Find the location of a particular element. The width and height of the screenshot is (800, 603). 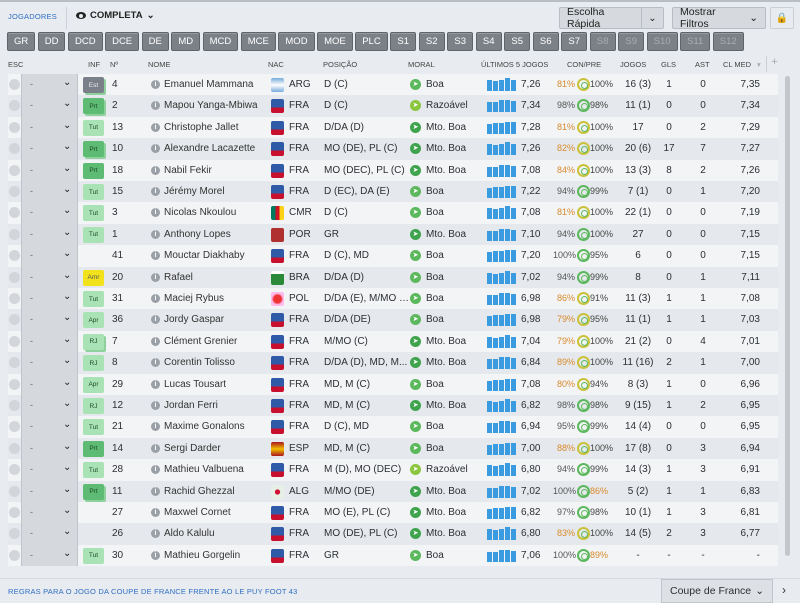

player-name: Nicolas Nkoulou is located at coordinates (200, 213).